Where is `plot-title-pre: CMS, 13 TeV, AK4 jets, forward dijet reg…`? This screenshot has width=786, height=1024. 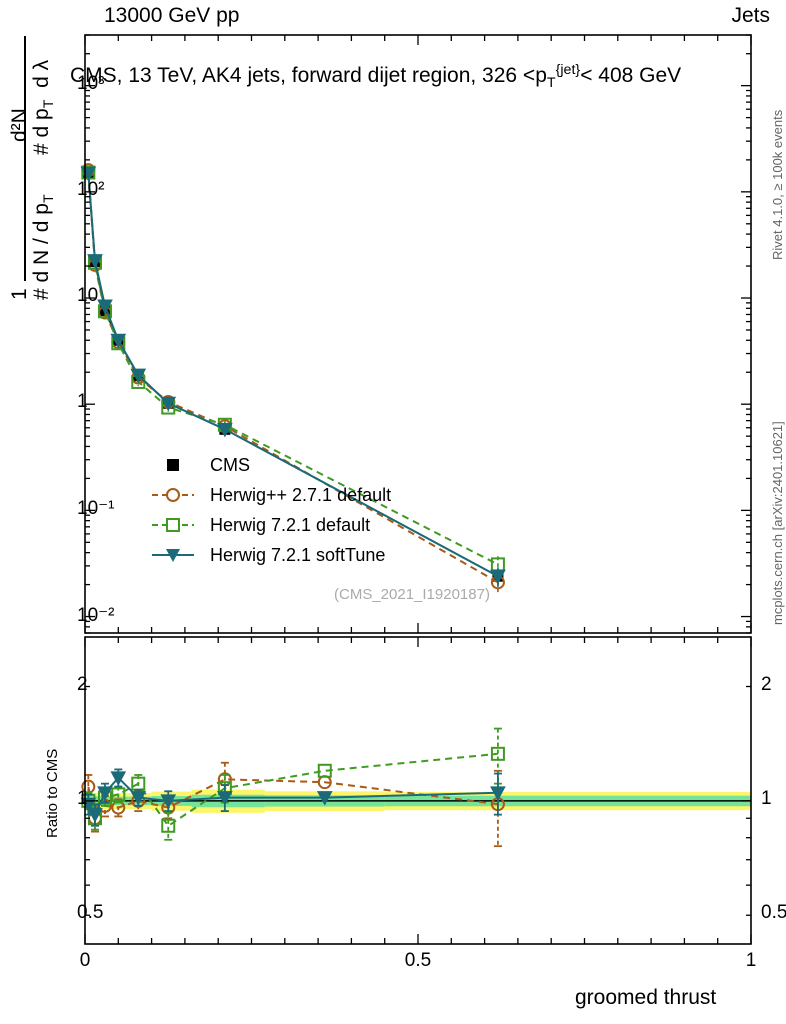 plot-title-pre: CMS, 13 TeV, AK4 jets, forward dijet reg… is located at coordinates (308, 75).